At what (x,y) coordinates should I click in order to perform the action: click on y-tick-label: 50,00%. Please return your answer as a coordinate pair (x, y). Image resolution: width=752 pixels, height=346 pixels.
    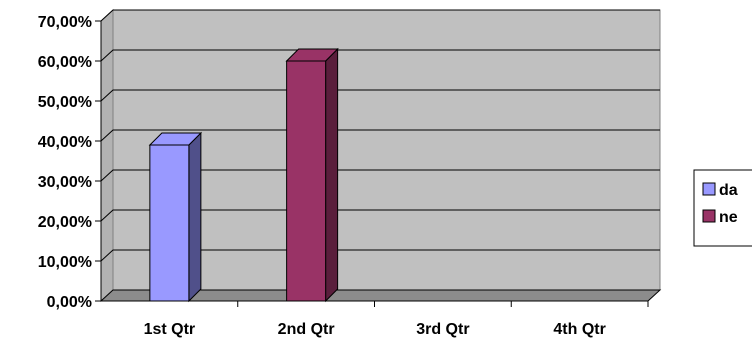
    Looking at the image, I should click on (65, 102).